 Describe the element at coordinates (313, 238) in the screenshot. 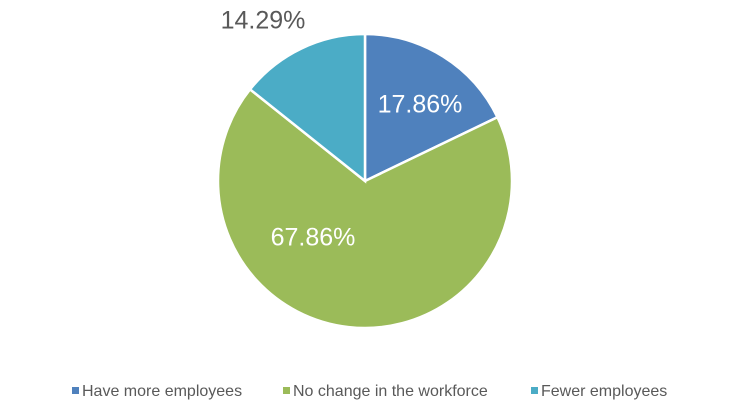

I see `data-label: 67.86%` at that location.